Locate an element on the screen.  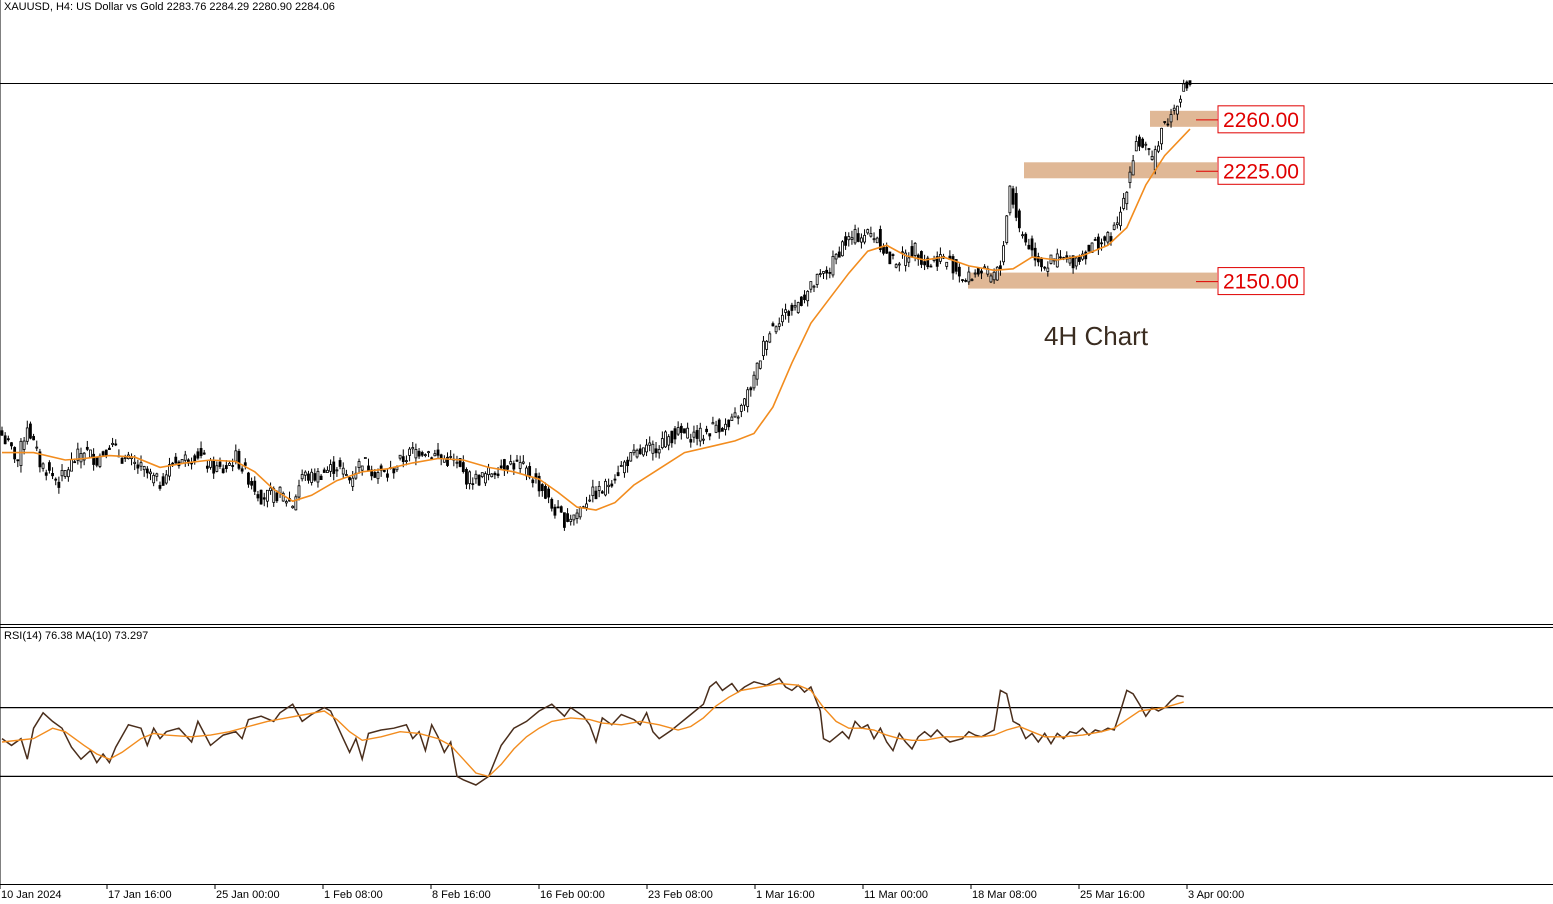
rsi-title: RSI(14) 76.38 MA(10) 73.297 is located at coordinates (76, 636).